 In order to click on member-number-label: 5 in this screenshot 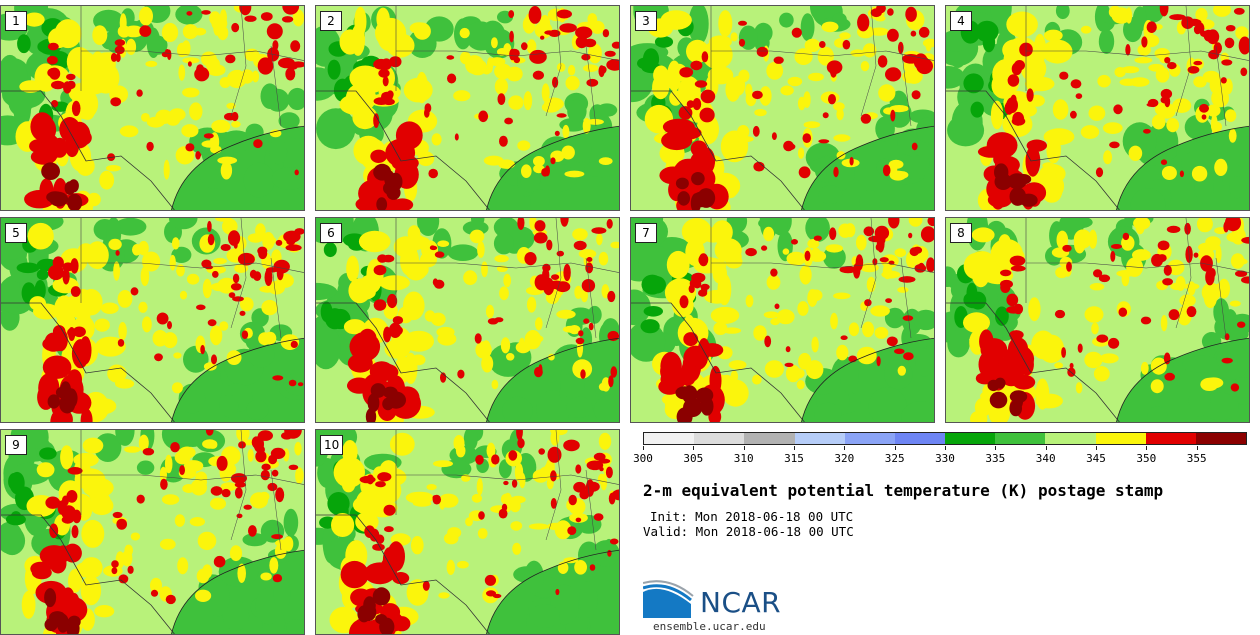, I will do `click(16, 233)`.